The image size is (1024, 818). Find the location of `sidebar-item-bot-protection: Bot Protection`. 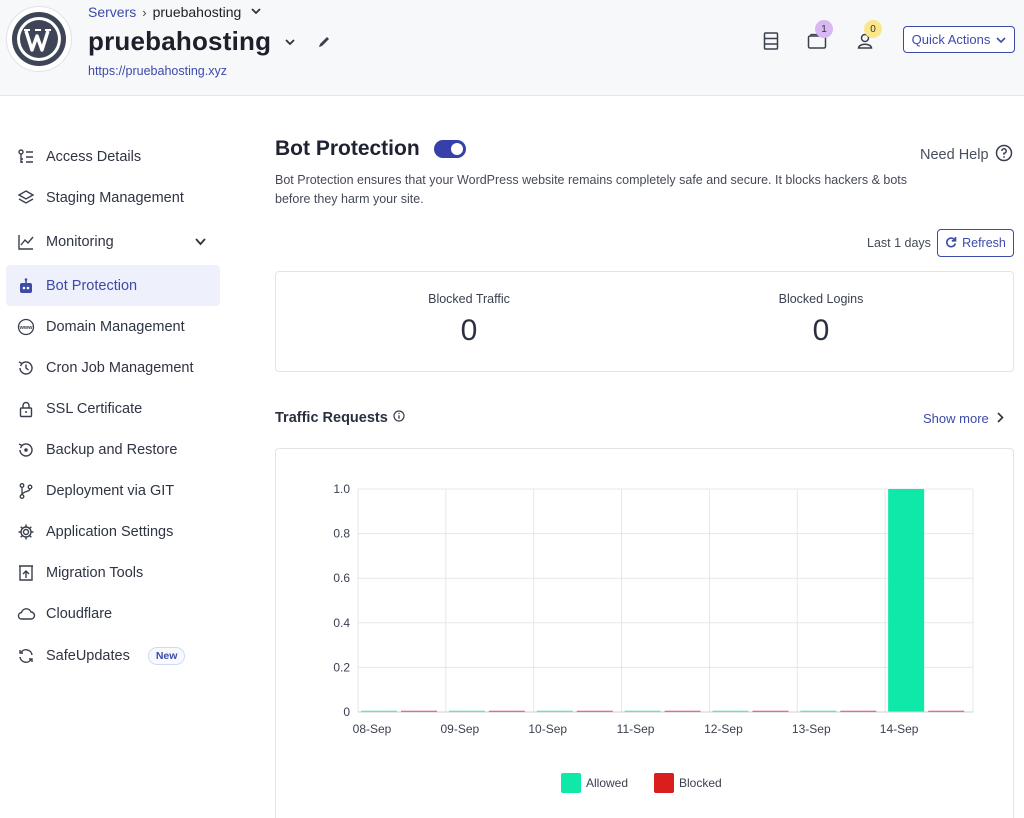

sidebar-item-bot-protection: Bot Protection is located at coordinates (113, 285).